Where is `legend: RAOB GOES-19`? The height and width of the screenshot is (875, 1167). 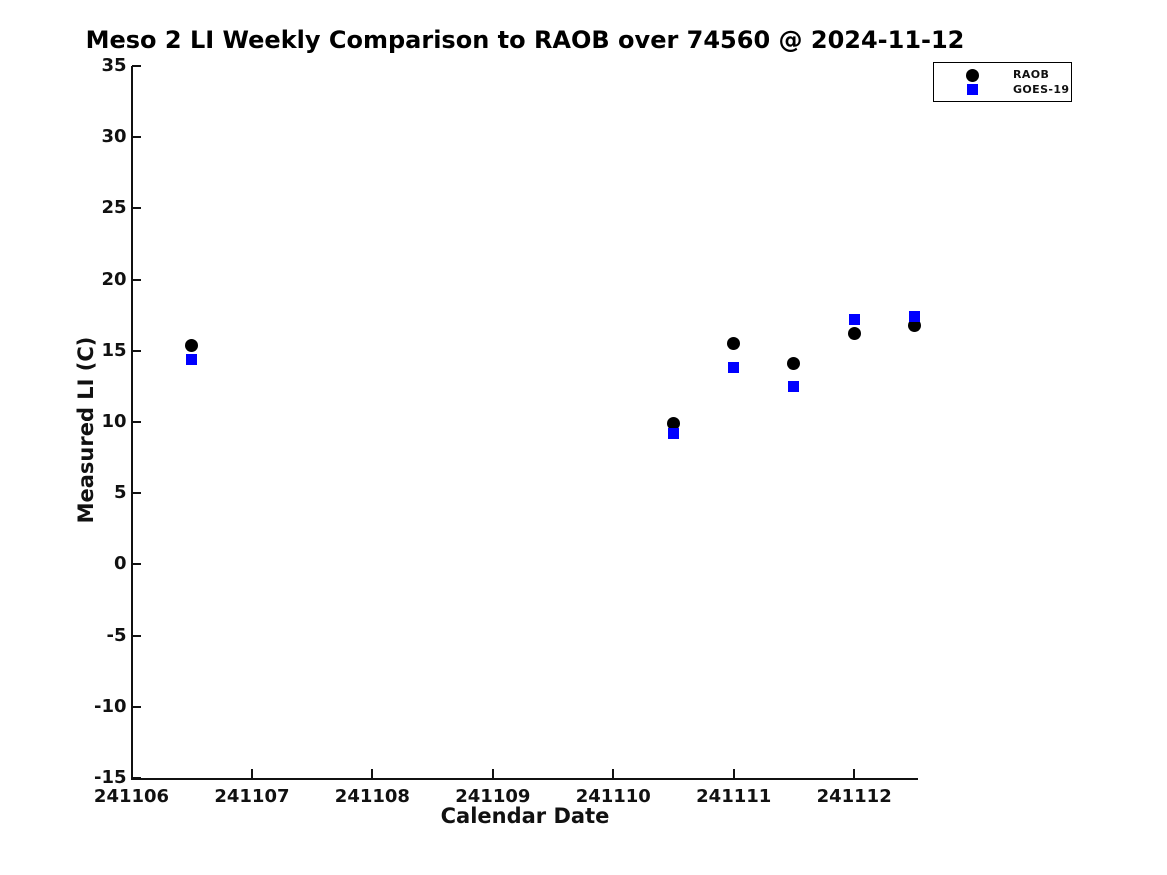 legend: RAOB GOES-19 is located at coordinates (1002, 82).